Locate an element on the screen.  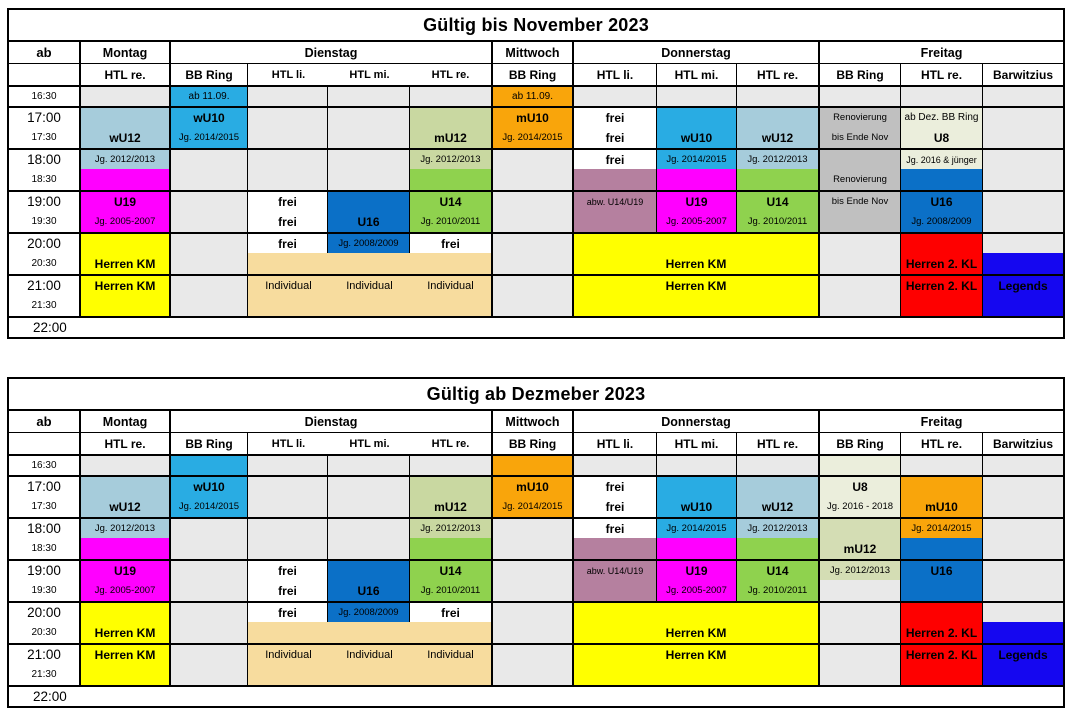
schedule-cell: U8 is located at coordinates (941, 137).